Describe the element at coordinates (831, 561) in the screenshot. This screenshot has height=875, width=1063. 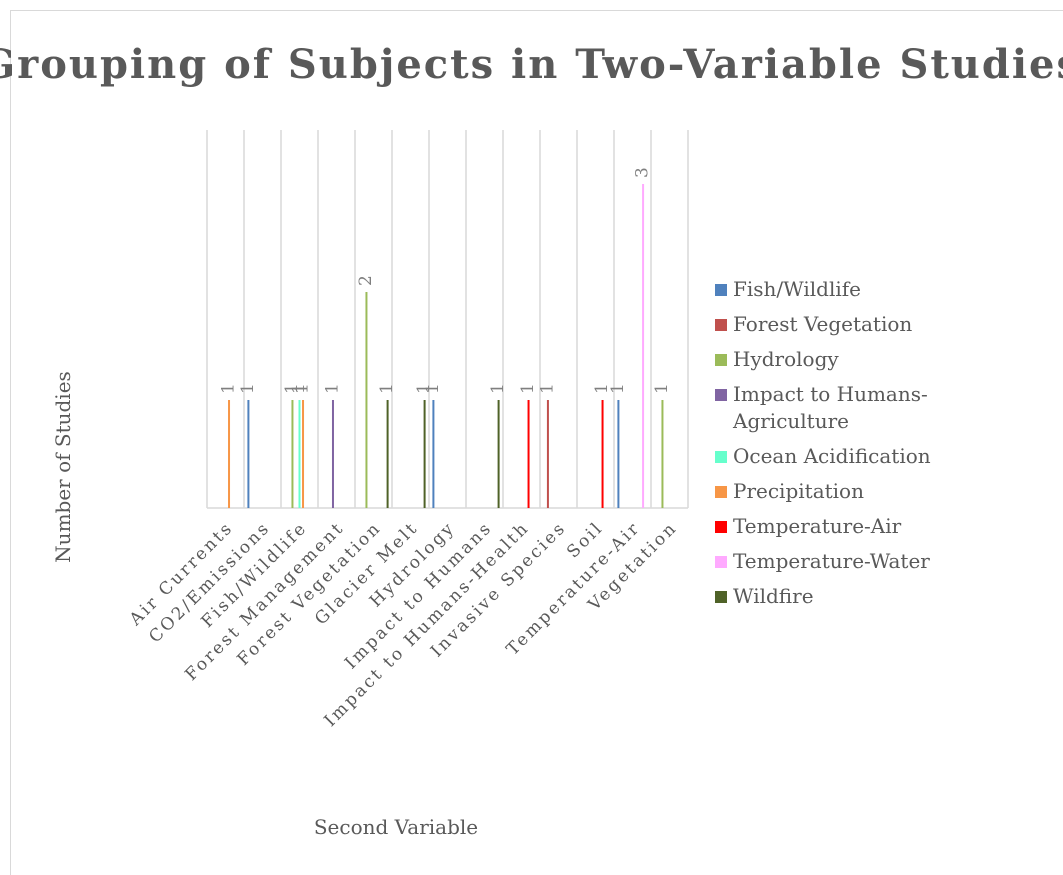
I see `legend-label: Temperature-Water` at that location.